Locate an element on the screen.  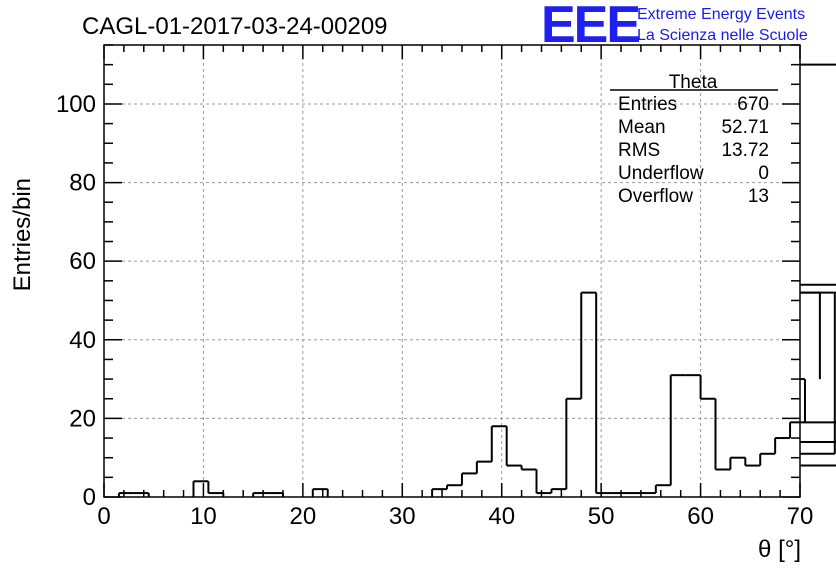
y-tick-label: 40 is located at coordinates (82, 340).